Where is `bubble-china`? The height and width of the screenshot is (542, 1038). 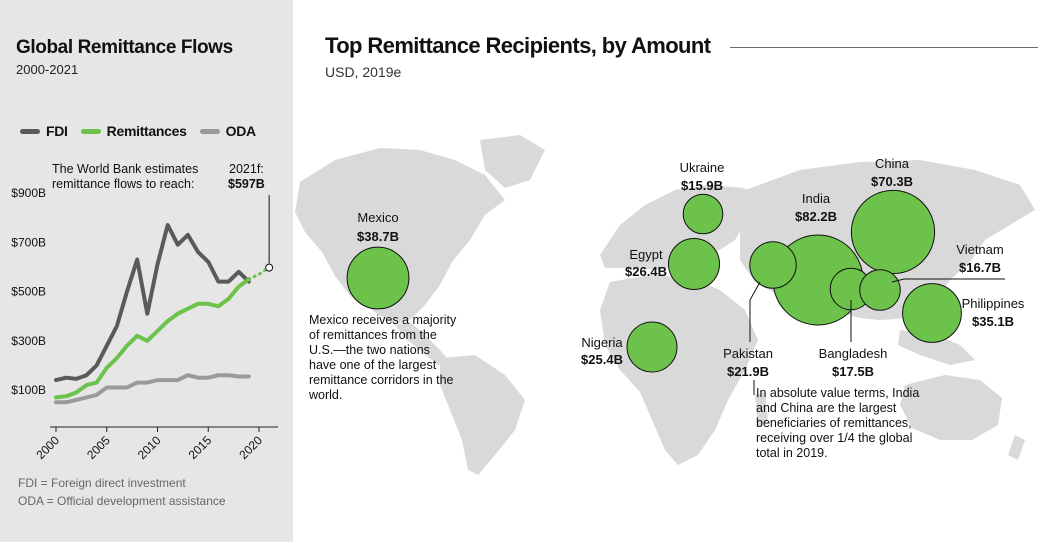
bubble-china is located at coordinates (893, 232).